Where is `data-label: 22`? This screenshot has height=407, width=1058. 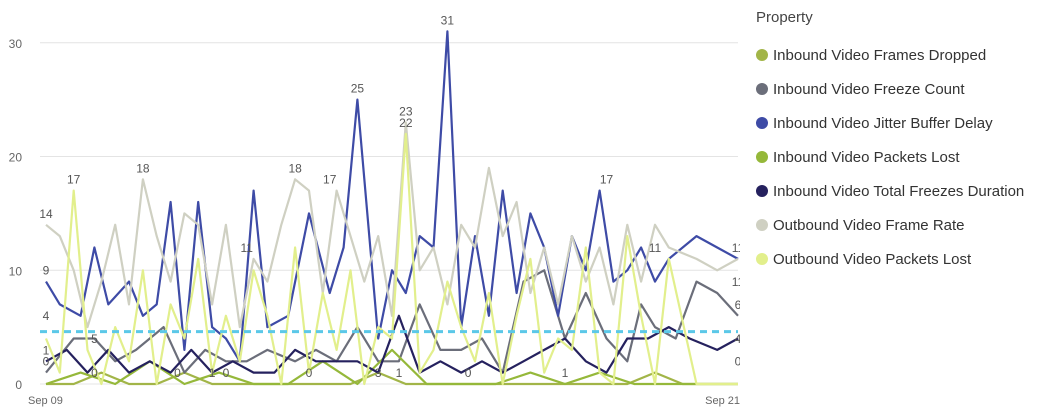 data-label: 22 is located at coordinates (406, 123).